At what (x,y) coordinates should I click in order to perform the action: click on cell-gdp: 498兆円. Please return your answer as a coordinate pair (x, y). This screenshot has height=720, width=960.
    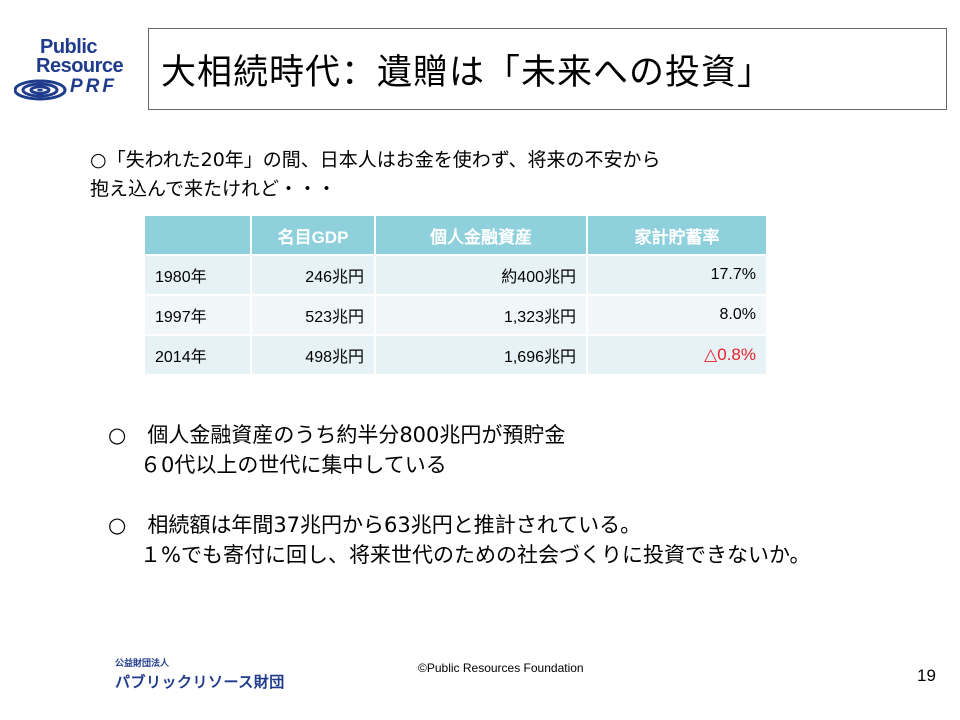
    Looking at the image, I should click on (313, 354).